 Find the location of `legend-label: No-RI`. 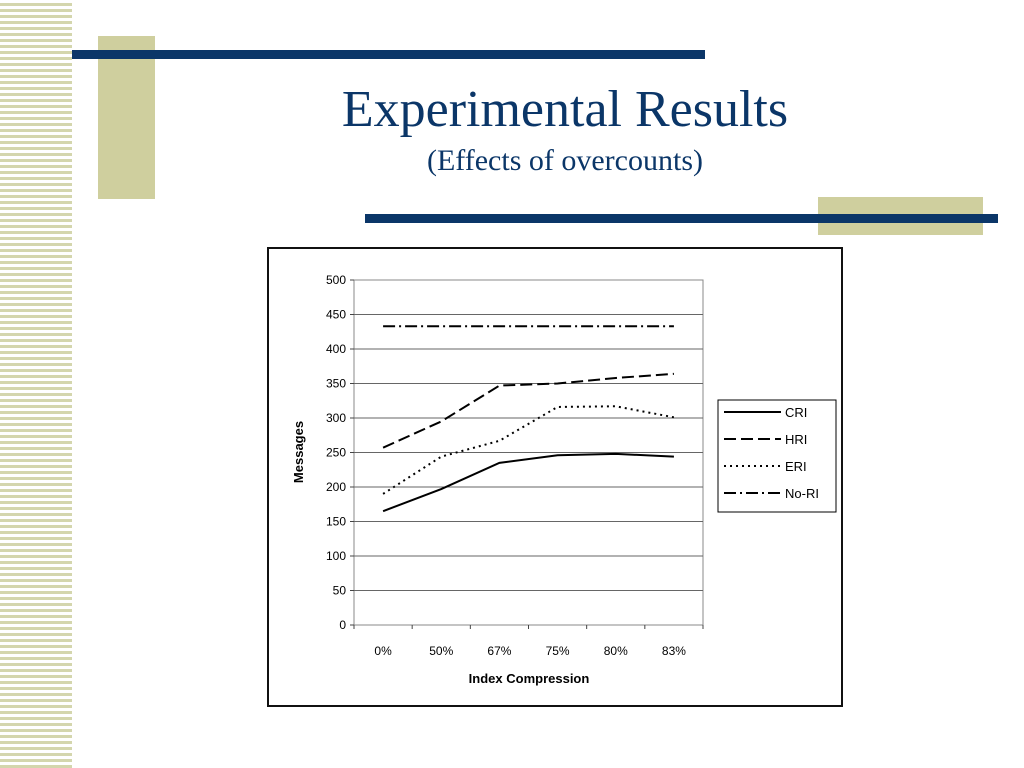

legend-label: No-RI is located at coordinates (802, 493).